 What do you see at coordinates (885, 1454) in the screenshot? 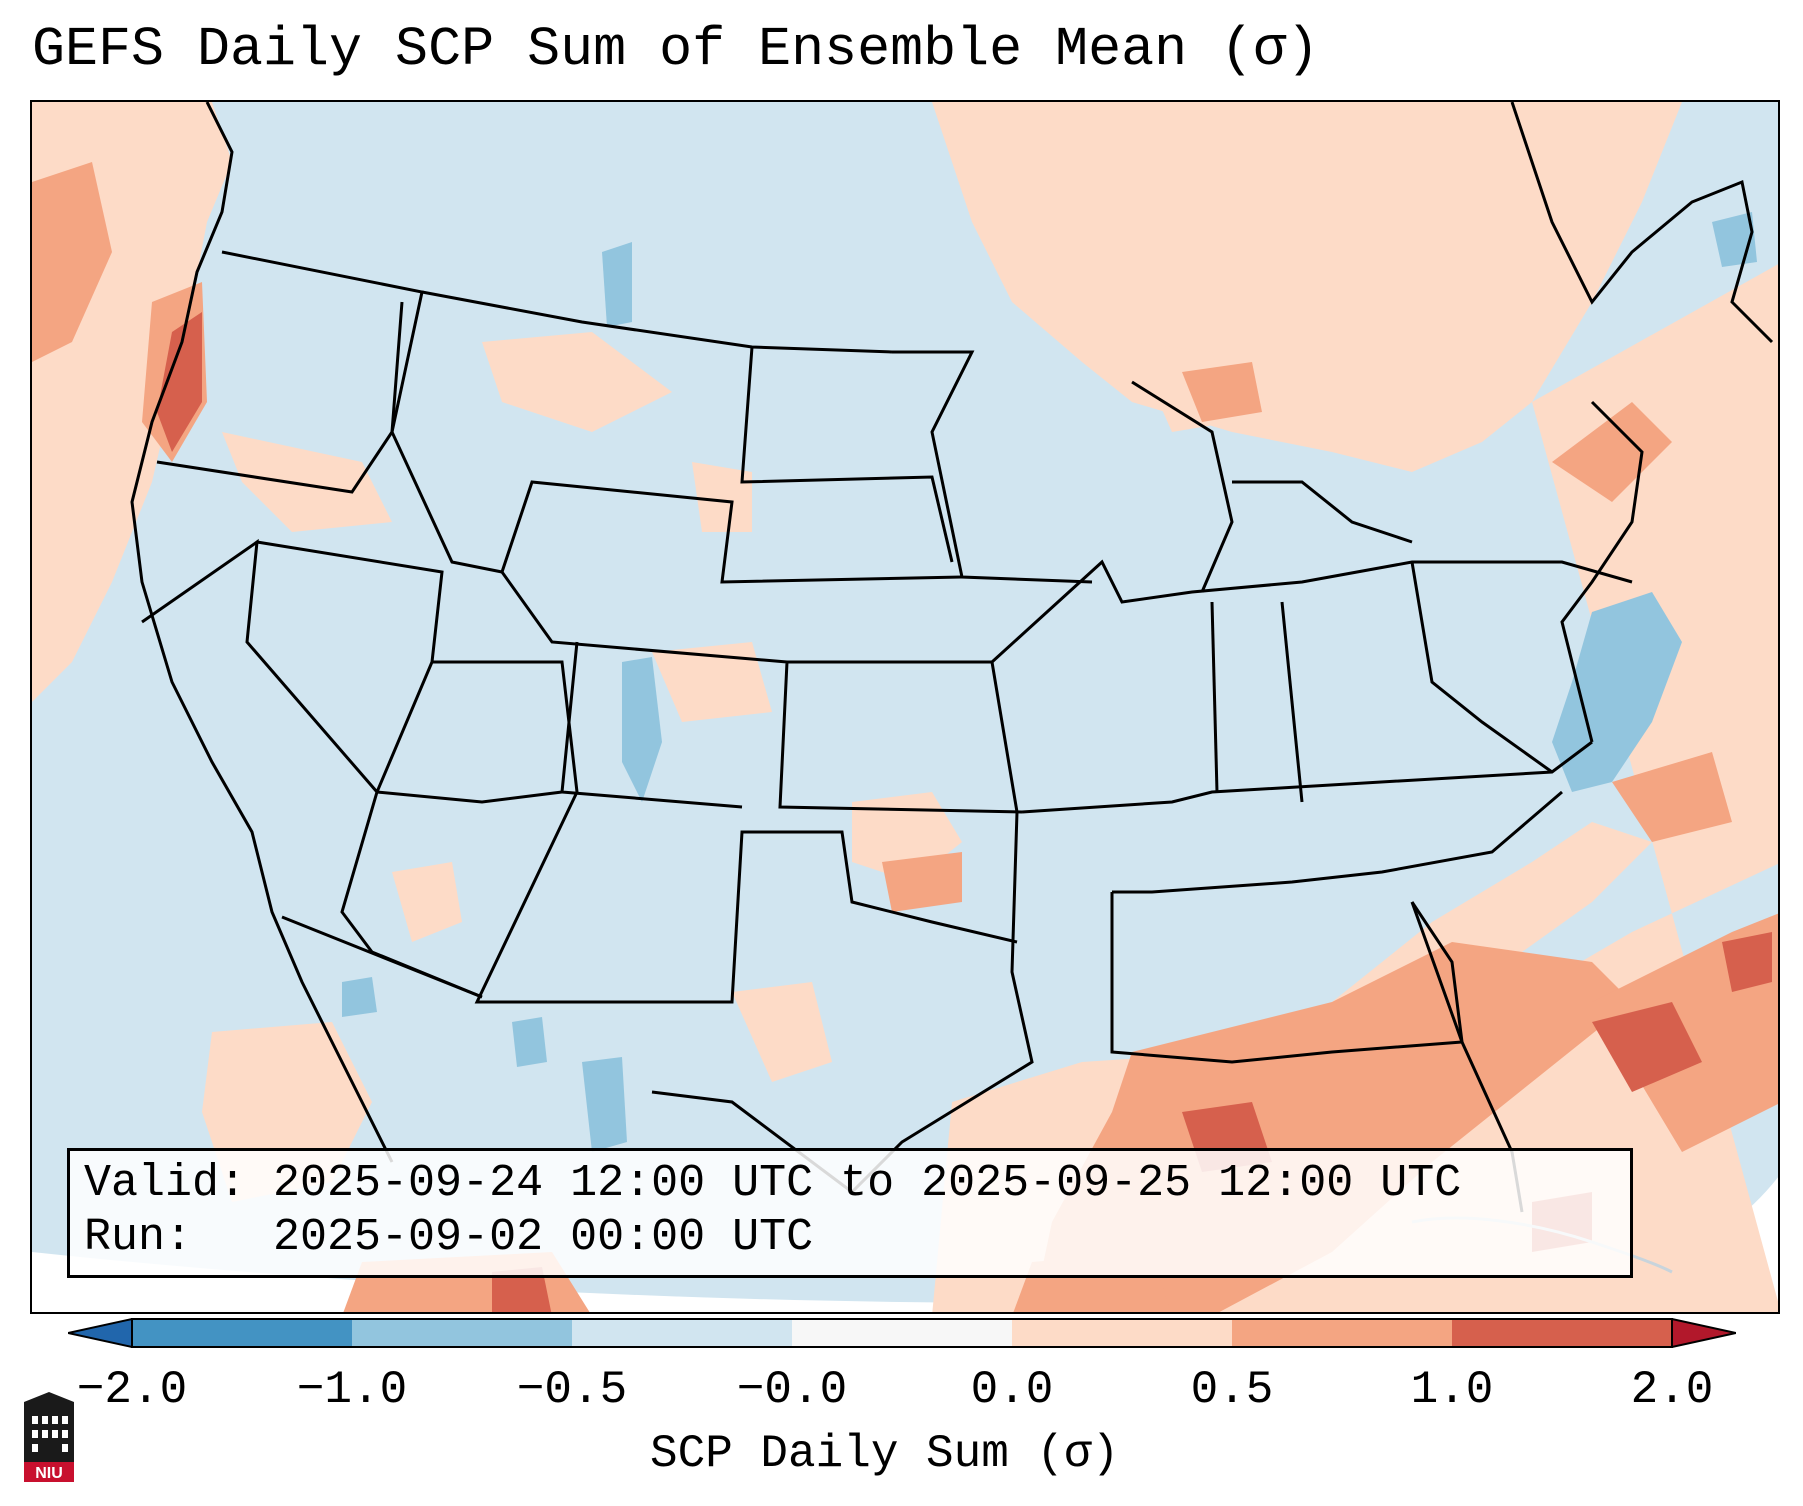
I see `colorbar-label: SCP Daily Sum (σ)` at bounding box center [885, 1454].